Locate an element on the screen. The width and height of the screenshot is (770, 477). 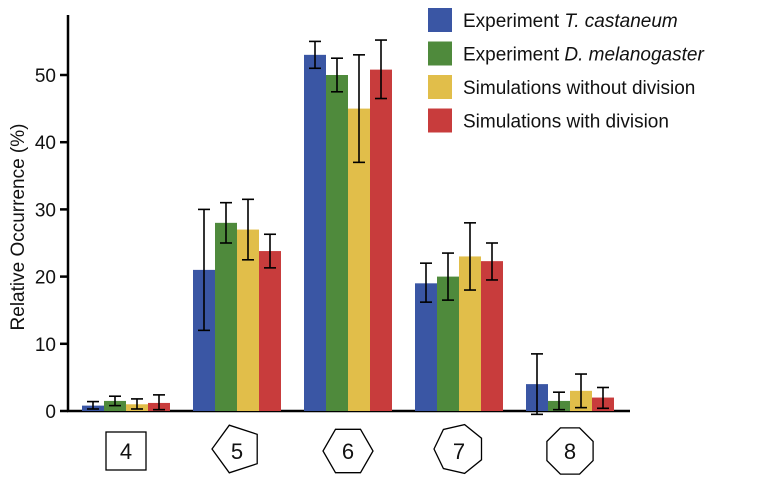
category-5: 5 is located at coordinates (234, 449).